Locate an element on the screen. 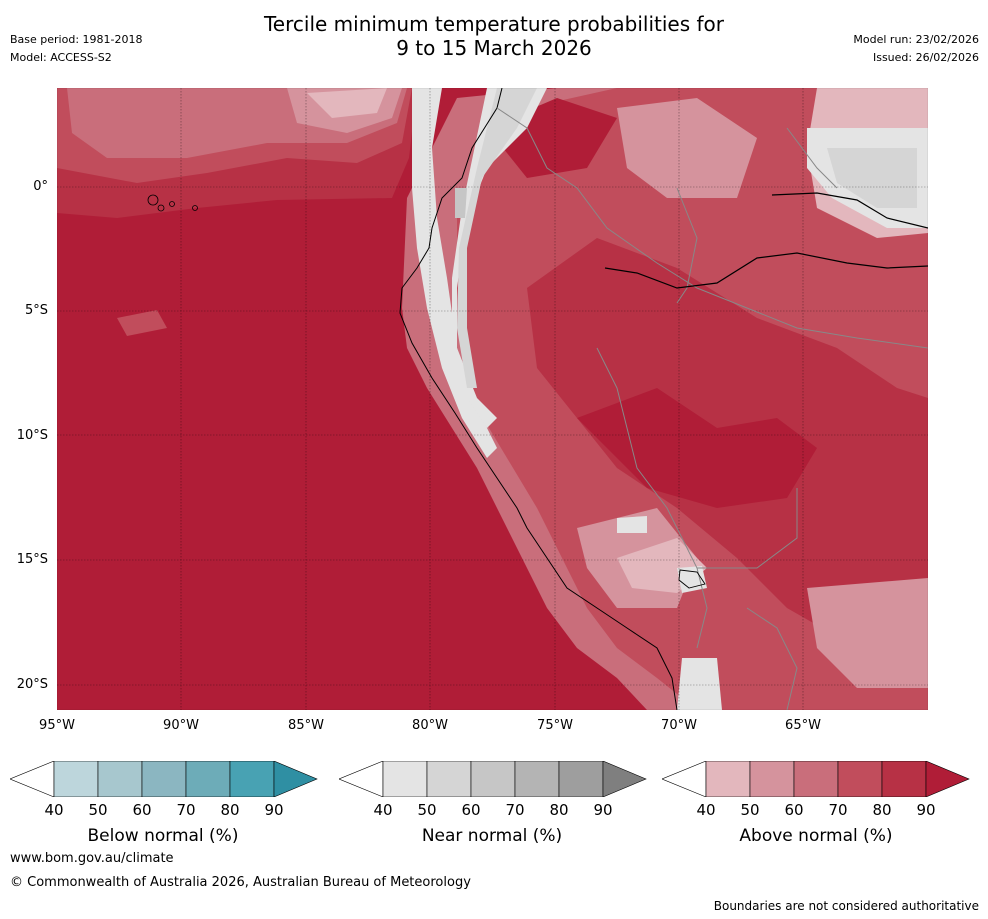 This screenshot has width=988, height=919. model-name: Model: ACCESS-S2 is located at coordinates (61, 57).